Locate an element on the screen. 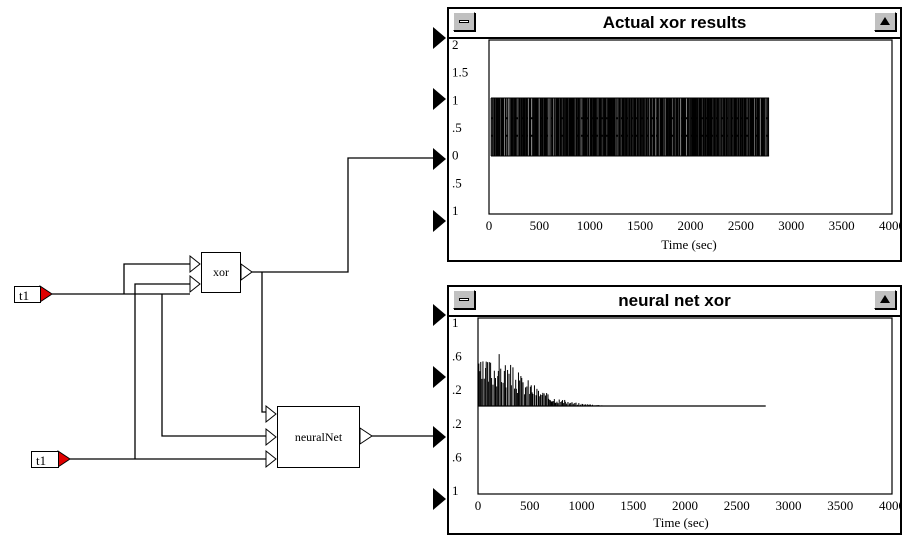 The image size is (907, 538). window-titlebar: neural net xor is located at coordinates (674, 302).